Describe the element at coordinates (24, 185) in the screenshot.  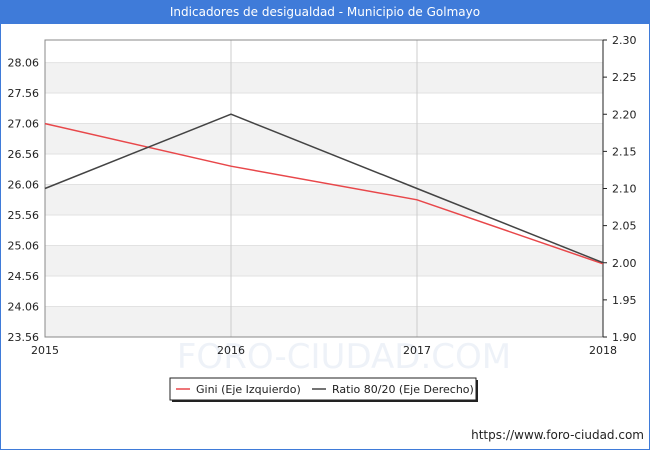
I see `y-left-tick-label: 26.06` at that location.